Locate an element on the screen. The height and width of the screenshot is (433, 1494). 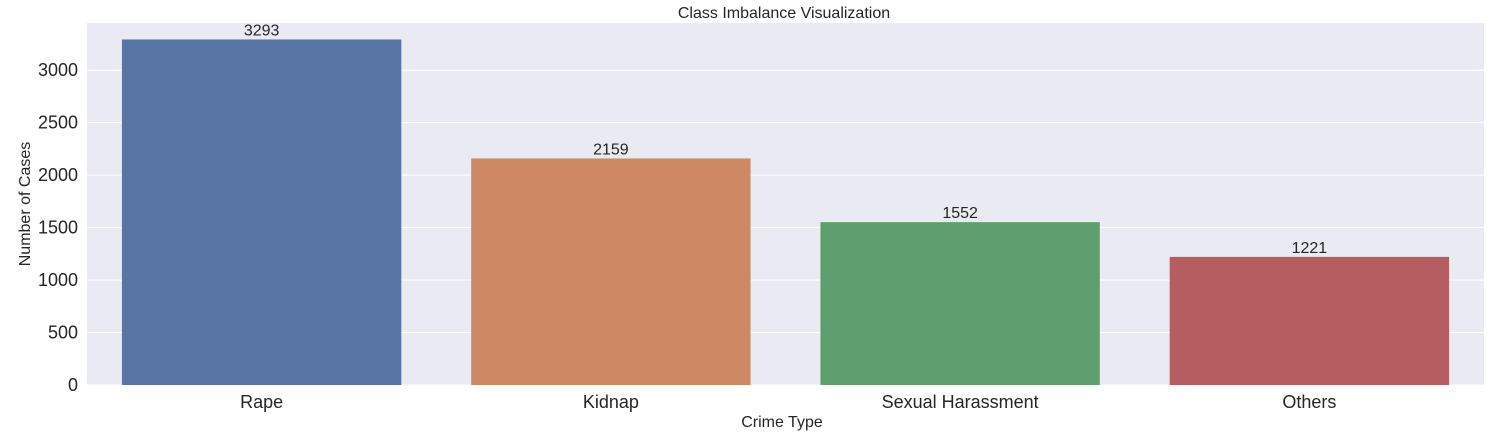
y-axis-label: Number of Cases is located at coordinates (25, 204).